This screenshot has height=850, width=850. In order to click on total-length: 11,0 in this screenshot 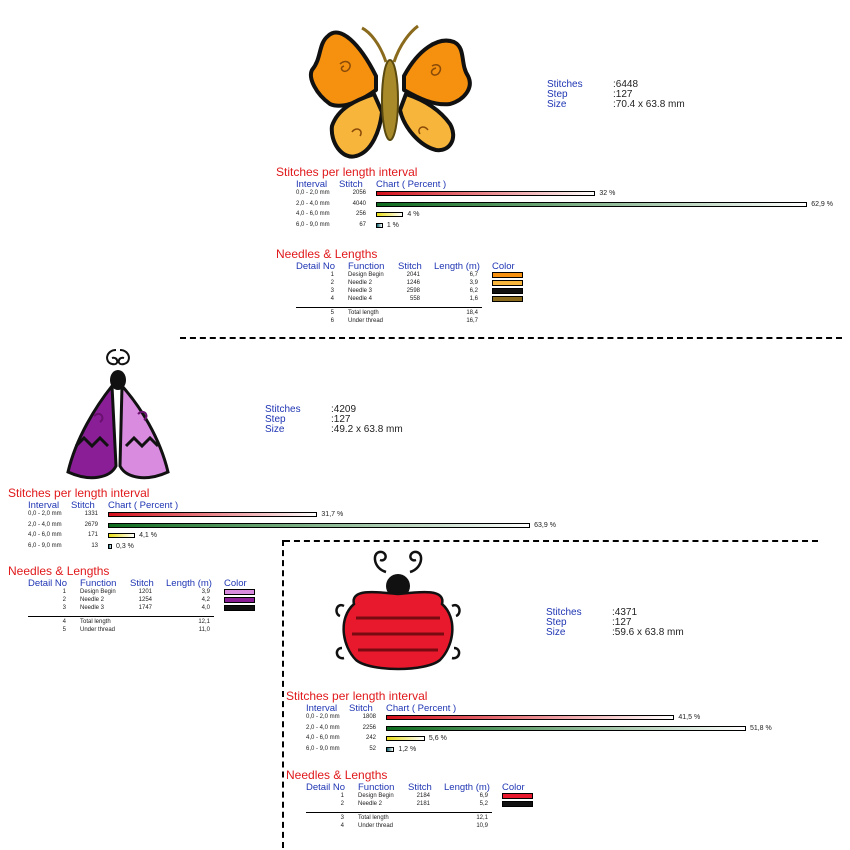, I will do `click(204, 630)`.